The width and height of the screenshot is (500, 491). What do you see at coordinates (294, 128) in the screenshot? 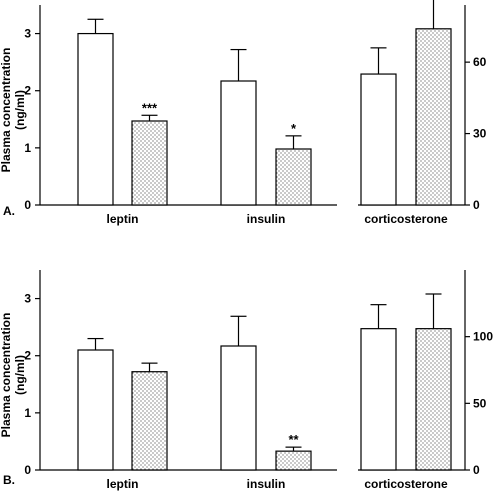
I see `significance-marker: *` at bounding box center [294, 128].